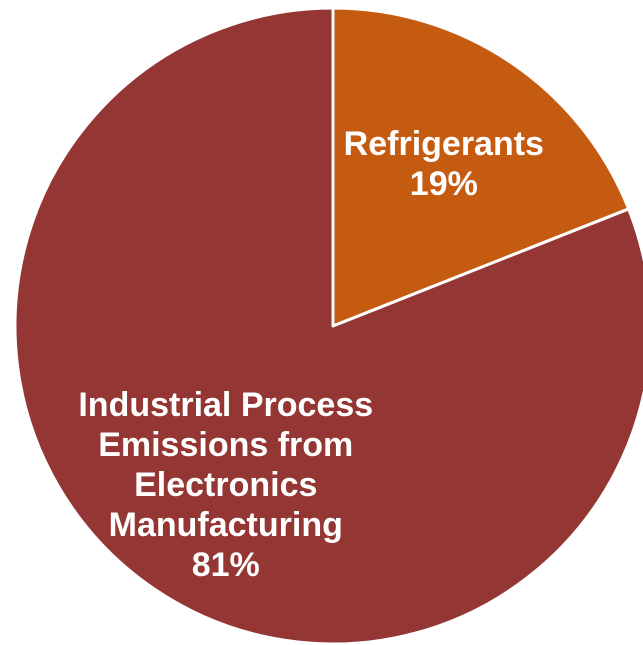 This screenshot has width=643, height=645. Describe the element at coordinates (225, 445) in the screenshot. I see `slice-name-line: Emissions from` at that location.